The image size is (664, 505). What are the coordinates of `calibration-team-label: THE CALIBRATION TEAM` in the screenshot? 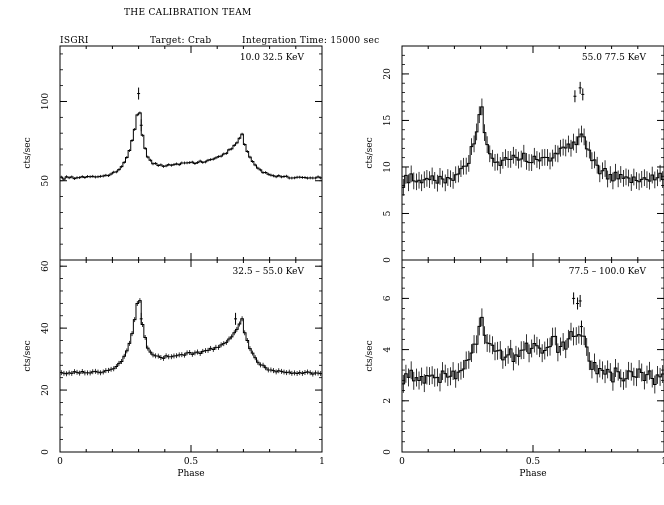 It's located at (188, 13).